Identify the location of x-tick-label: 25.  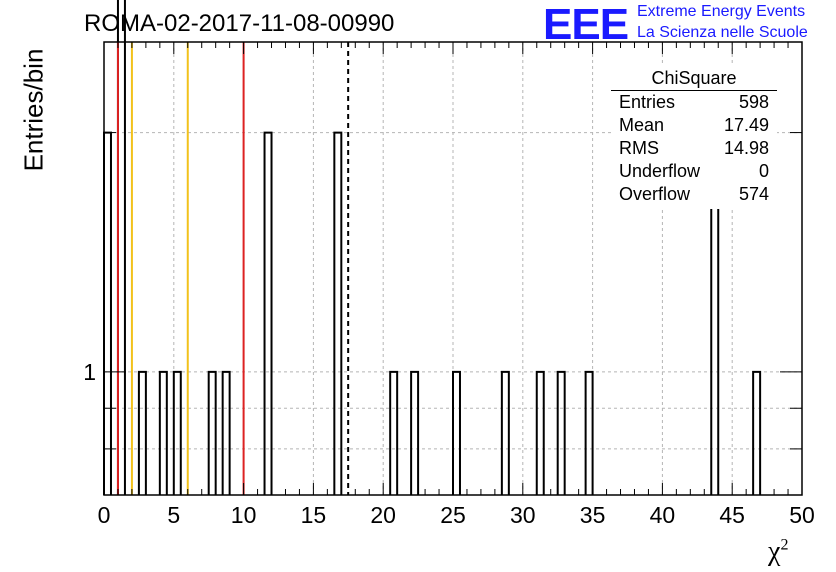
(453, 515).